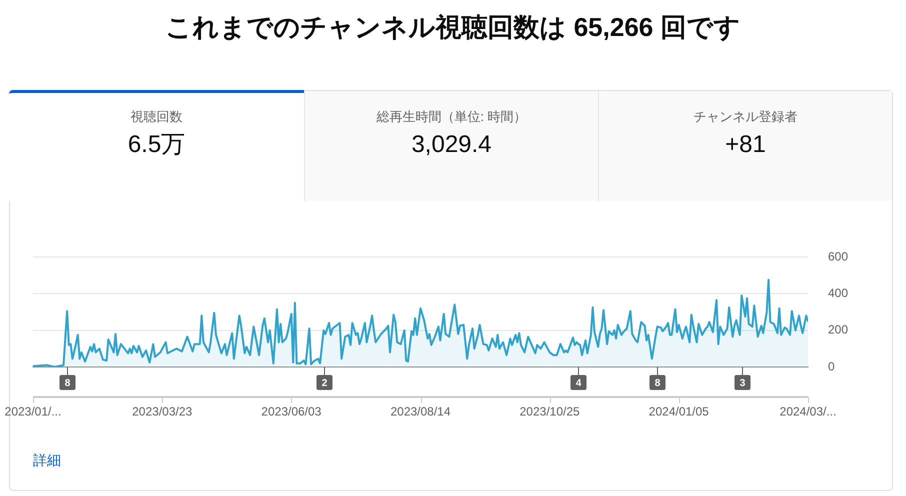 Image resolution: width=906 pixels, height=496 pixels. Describe the element at coordinates (550, 411) in the screenshot. I see `x-tick-label: 2023/10/25` at that location.